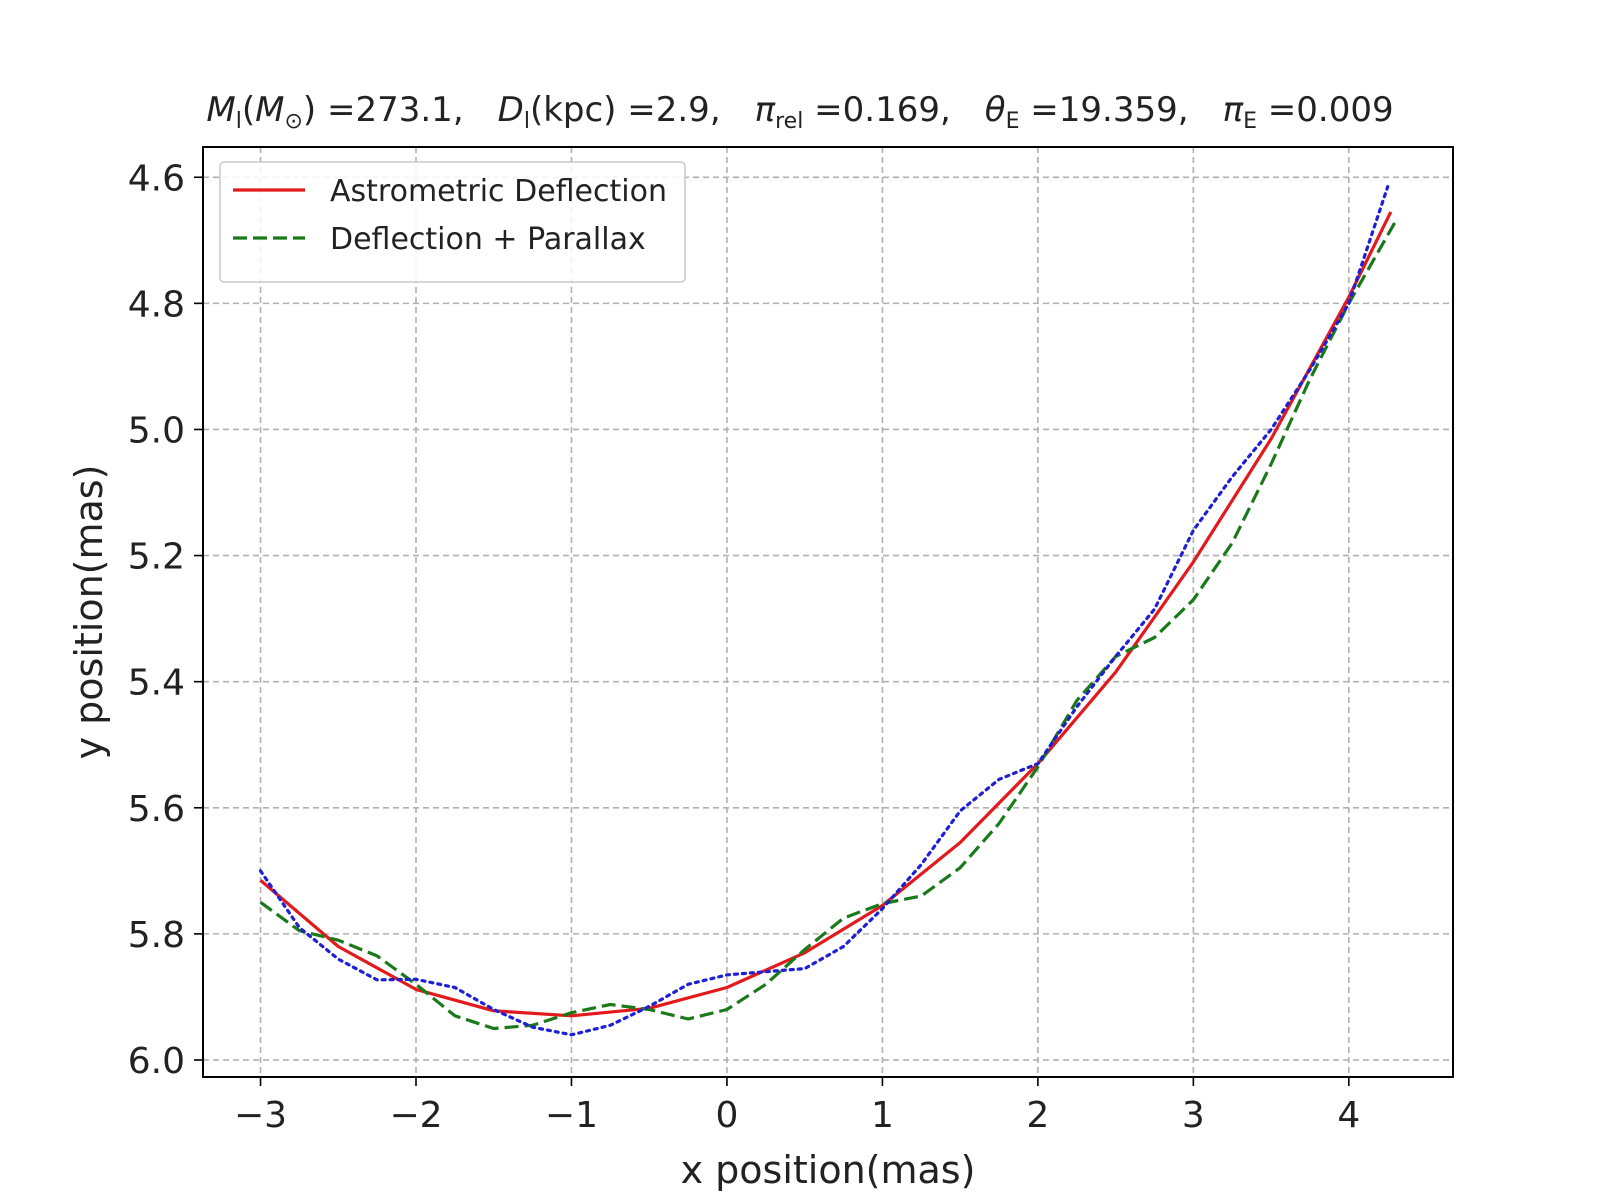 This screenshot has height=1200, width=1600. Describe the element at coordinates (156, 809) in the screenshot. I see `y-tick-label: 5.6` at that location.